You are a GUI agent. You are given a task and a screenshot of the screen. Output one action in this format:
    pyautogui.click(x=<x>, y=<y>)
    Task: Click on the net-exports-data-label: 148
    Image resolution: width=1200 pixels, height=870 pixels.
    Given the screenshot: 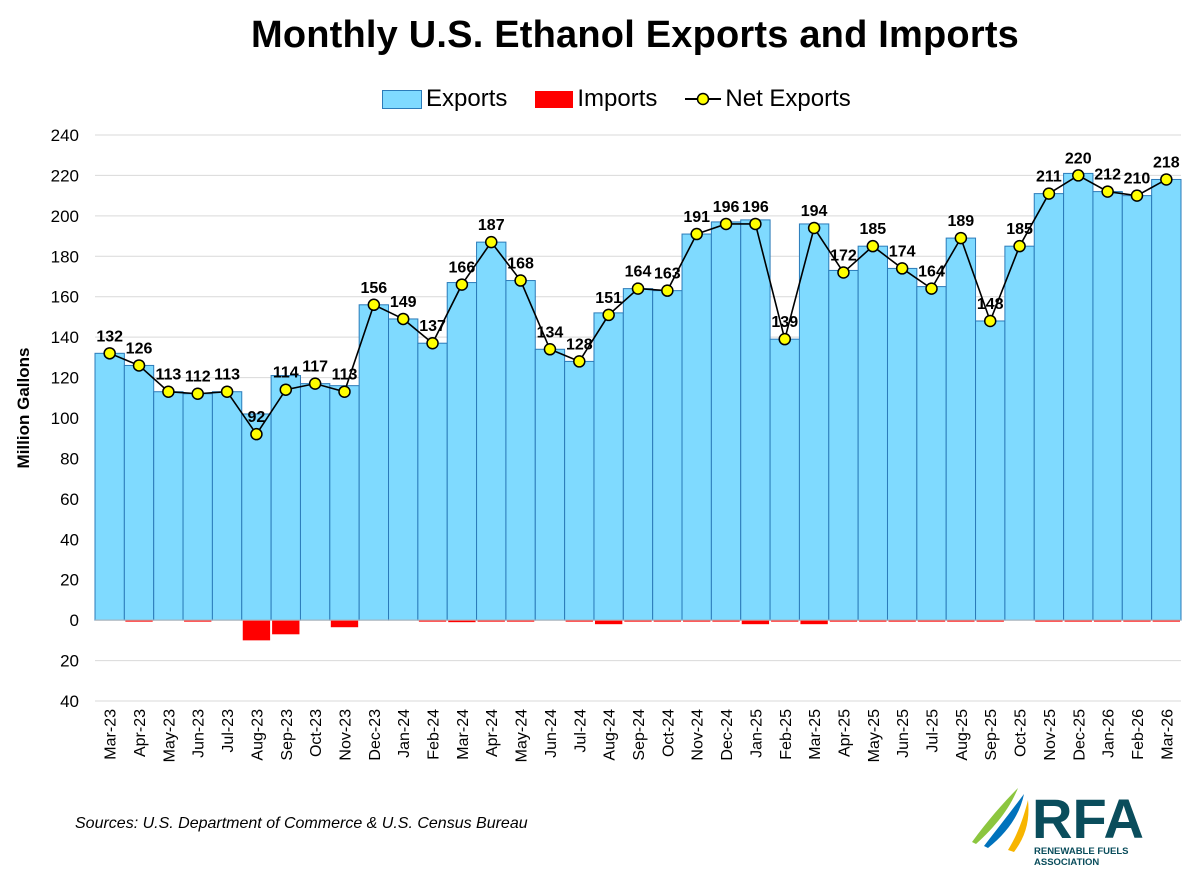 What is the action you would take?
    pyautogui.click(x=990, y=304)
    